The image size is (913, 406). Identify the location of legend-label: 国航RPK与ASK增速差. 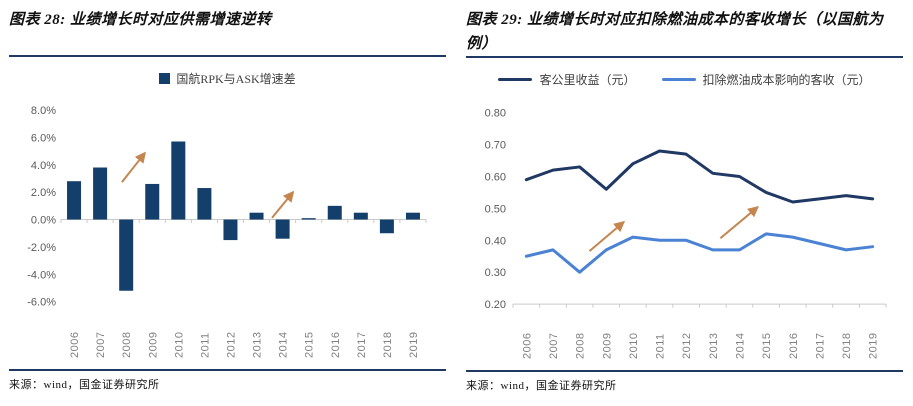
(236, 78).